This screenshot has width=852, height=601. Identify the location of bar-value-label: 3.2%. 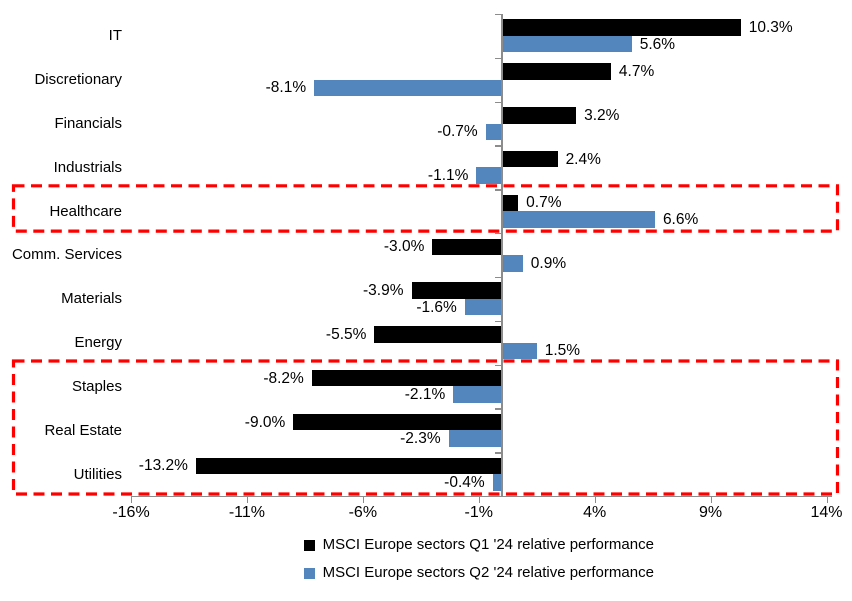
(602, 115).